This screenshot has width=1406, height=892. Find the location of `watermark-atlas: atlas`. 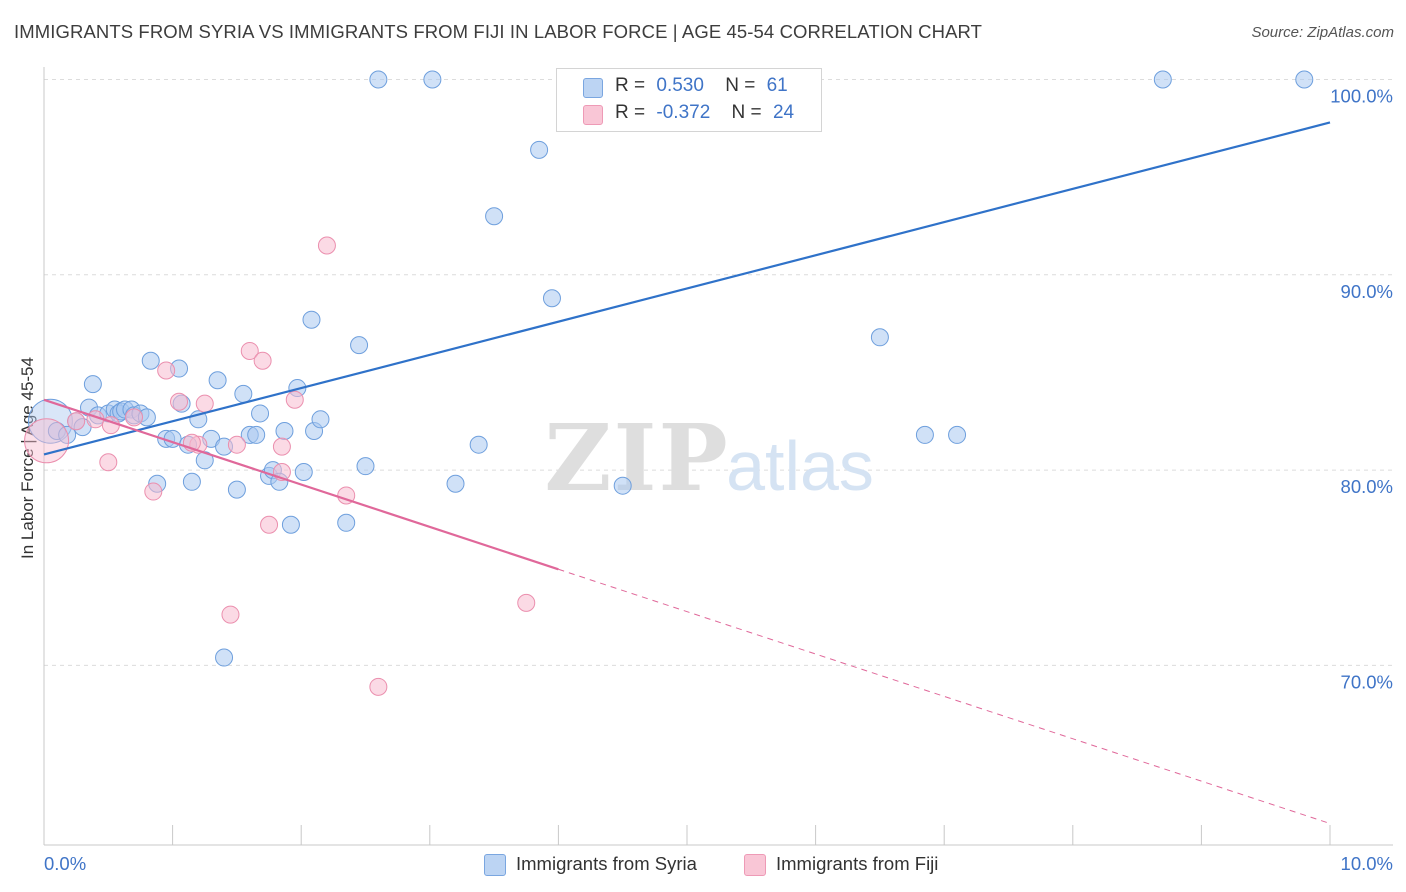

watermark-atlas: atlas is located at coordinates (800, 466).